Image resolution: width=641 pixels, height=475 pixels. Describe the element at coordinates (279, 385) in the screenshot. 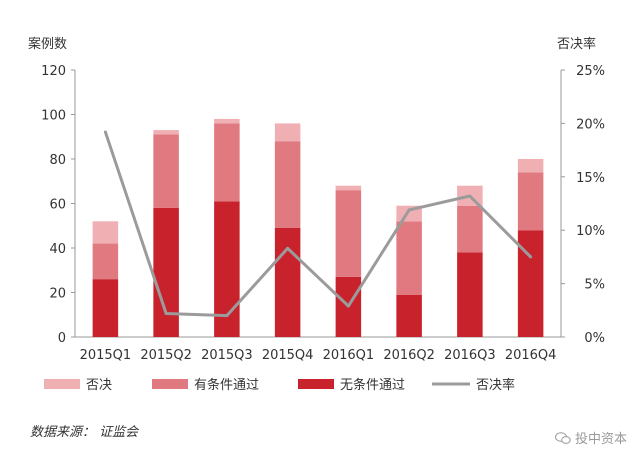

I see `legend: 否决 有条件通过 无条件通过 否决率` at that location.